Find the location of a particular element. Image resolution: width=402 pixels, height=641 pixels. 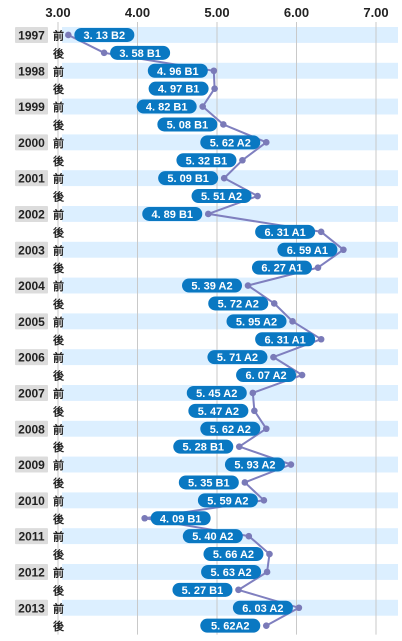

x-tick-label: 5.00 is located at coordinates (216, 12).